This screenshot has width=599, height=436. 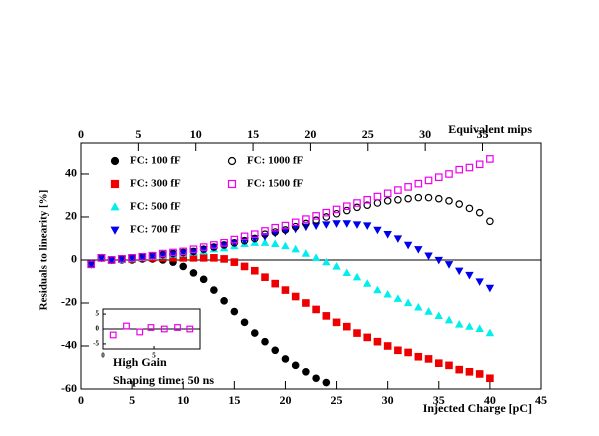 What do you see at coordinates (138, 134) in the screenshot?
I see `x2-tick-label: 5` at bounding box center [138, 134].